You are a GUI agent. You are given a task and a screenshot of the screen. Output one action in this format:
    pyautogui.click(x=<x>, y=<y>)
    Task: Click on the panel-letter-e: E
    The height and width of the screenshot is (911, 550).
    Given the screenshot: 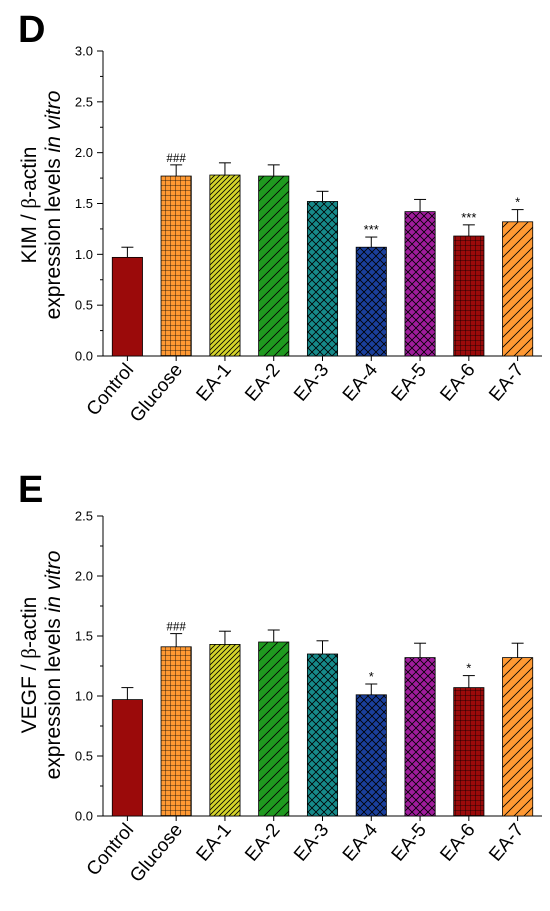 What is the action you would take?
    pyautogui.click(x=30, y=490)
    